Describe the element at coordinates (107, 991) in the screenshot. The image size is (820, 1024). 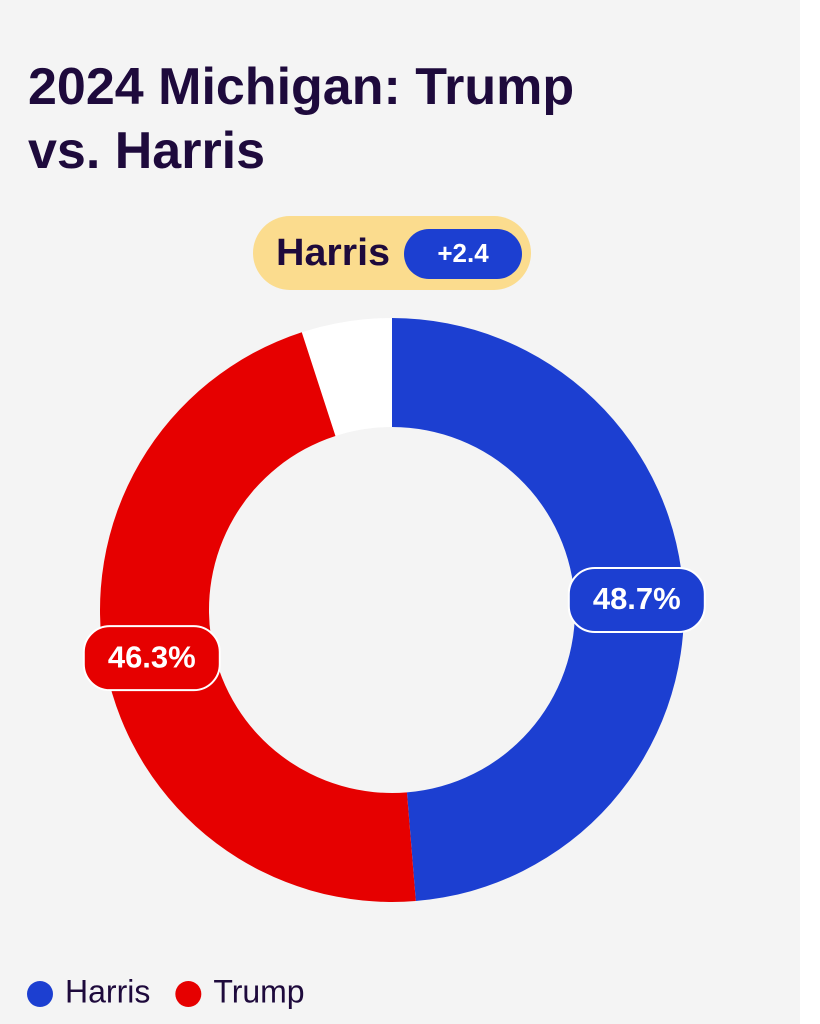
I see `legend-label: Harris` at that location.